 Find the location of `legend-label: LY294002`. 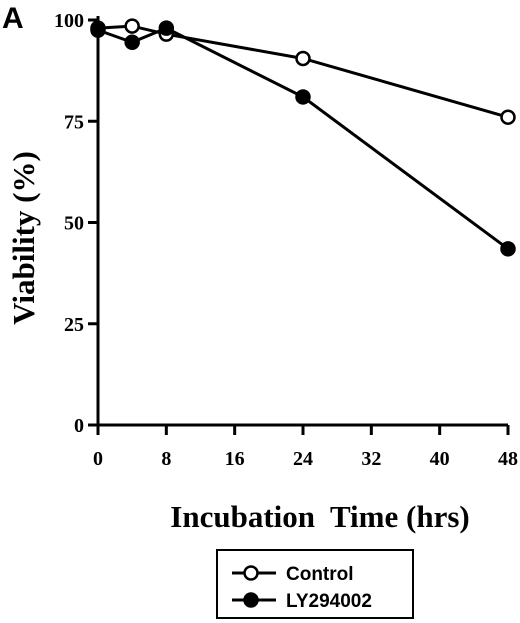

legend-label: LY294002 is located at coordinates (329, 601).